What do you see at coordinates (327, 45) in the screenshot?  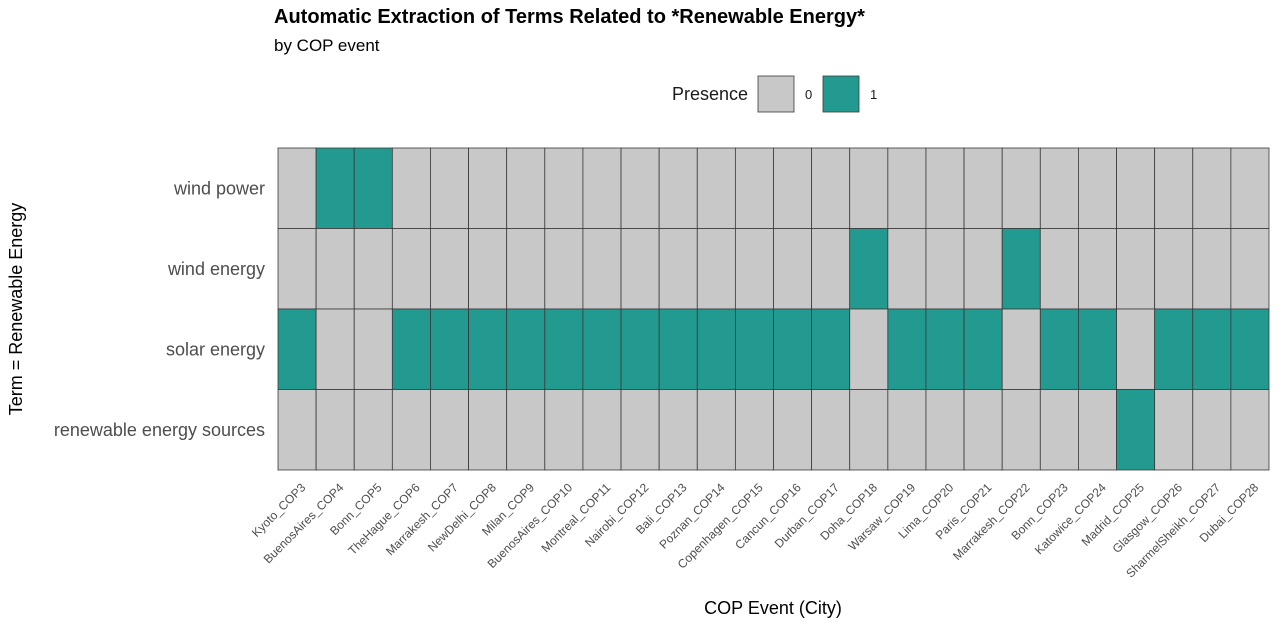 I see `chart-subtitle: by COP event` at bounding box center [327, 45].